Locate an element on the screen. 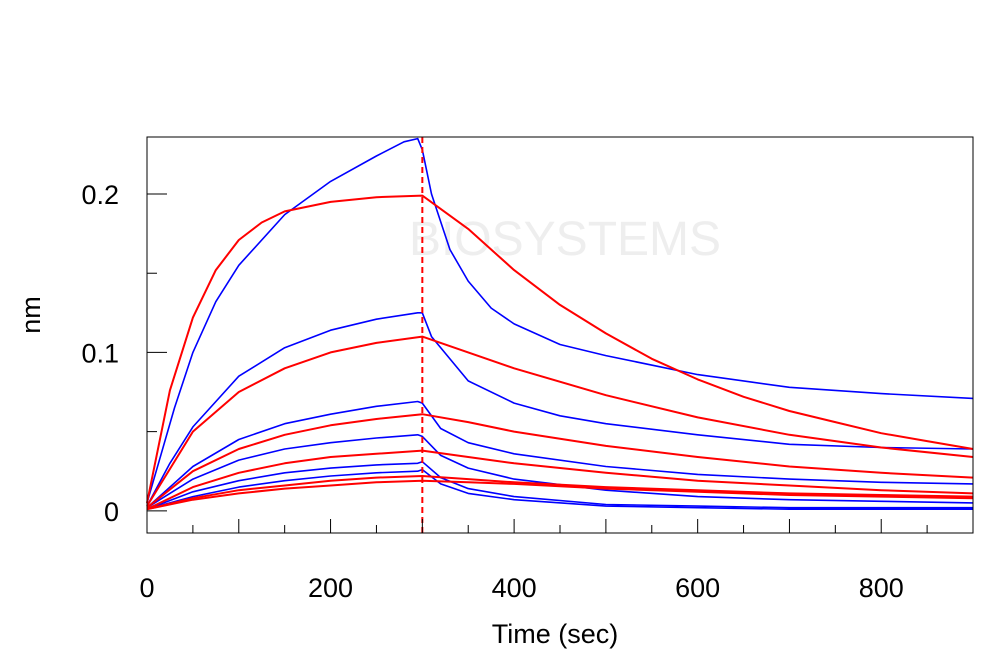  y-tick-label: 0 is located at coordinates (111, 512).